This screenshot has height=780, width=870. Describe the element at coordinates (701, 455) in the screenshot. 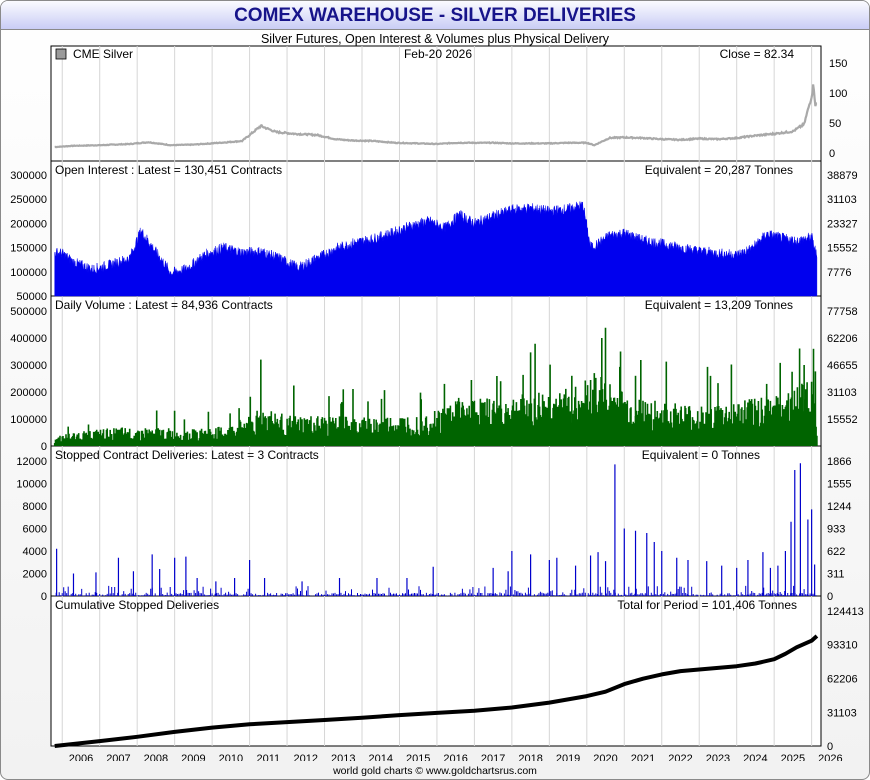

I see `stop-equiv-label: Equivalent = 0 Tonnes` at that location.